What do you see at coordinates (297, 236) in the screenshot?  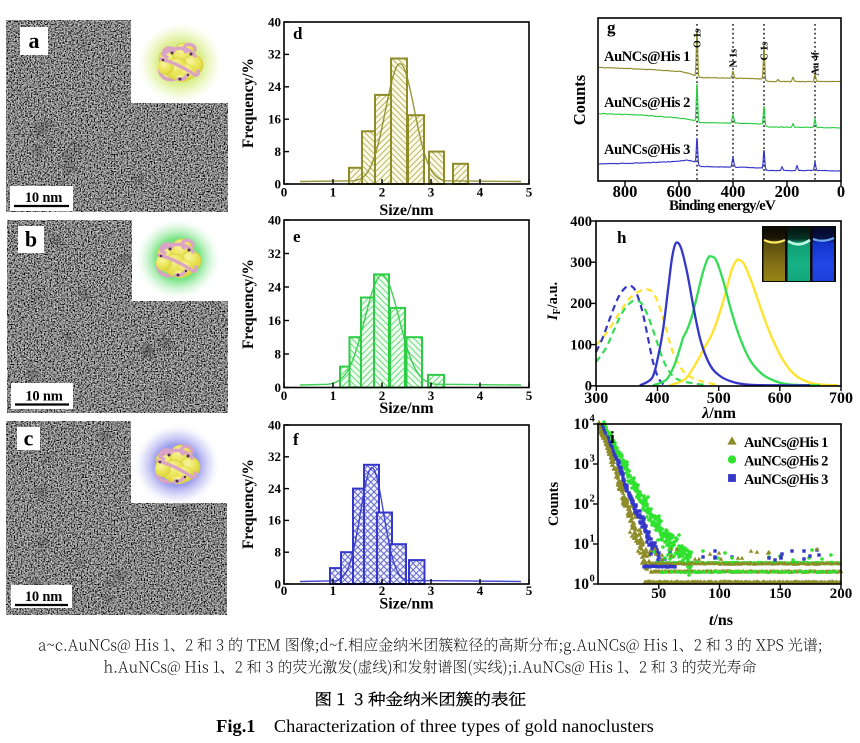 I see `svg-text: e` at bounding box center [297, 236].